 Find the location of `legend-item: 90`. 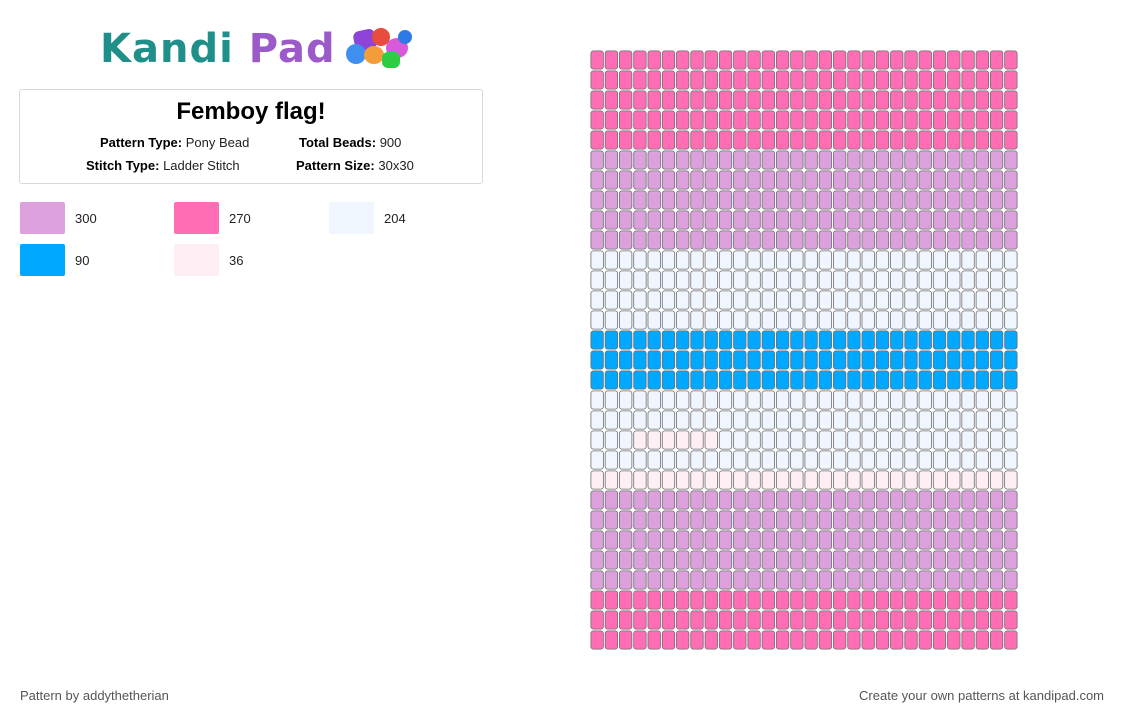

legend-item: 90 is located at coordinates (54, 260).